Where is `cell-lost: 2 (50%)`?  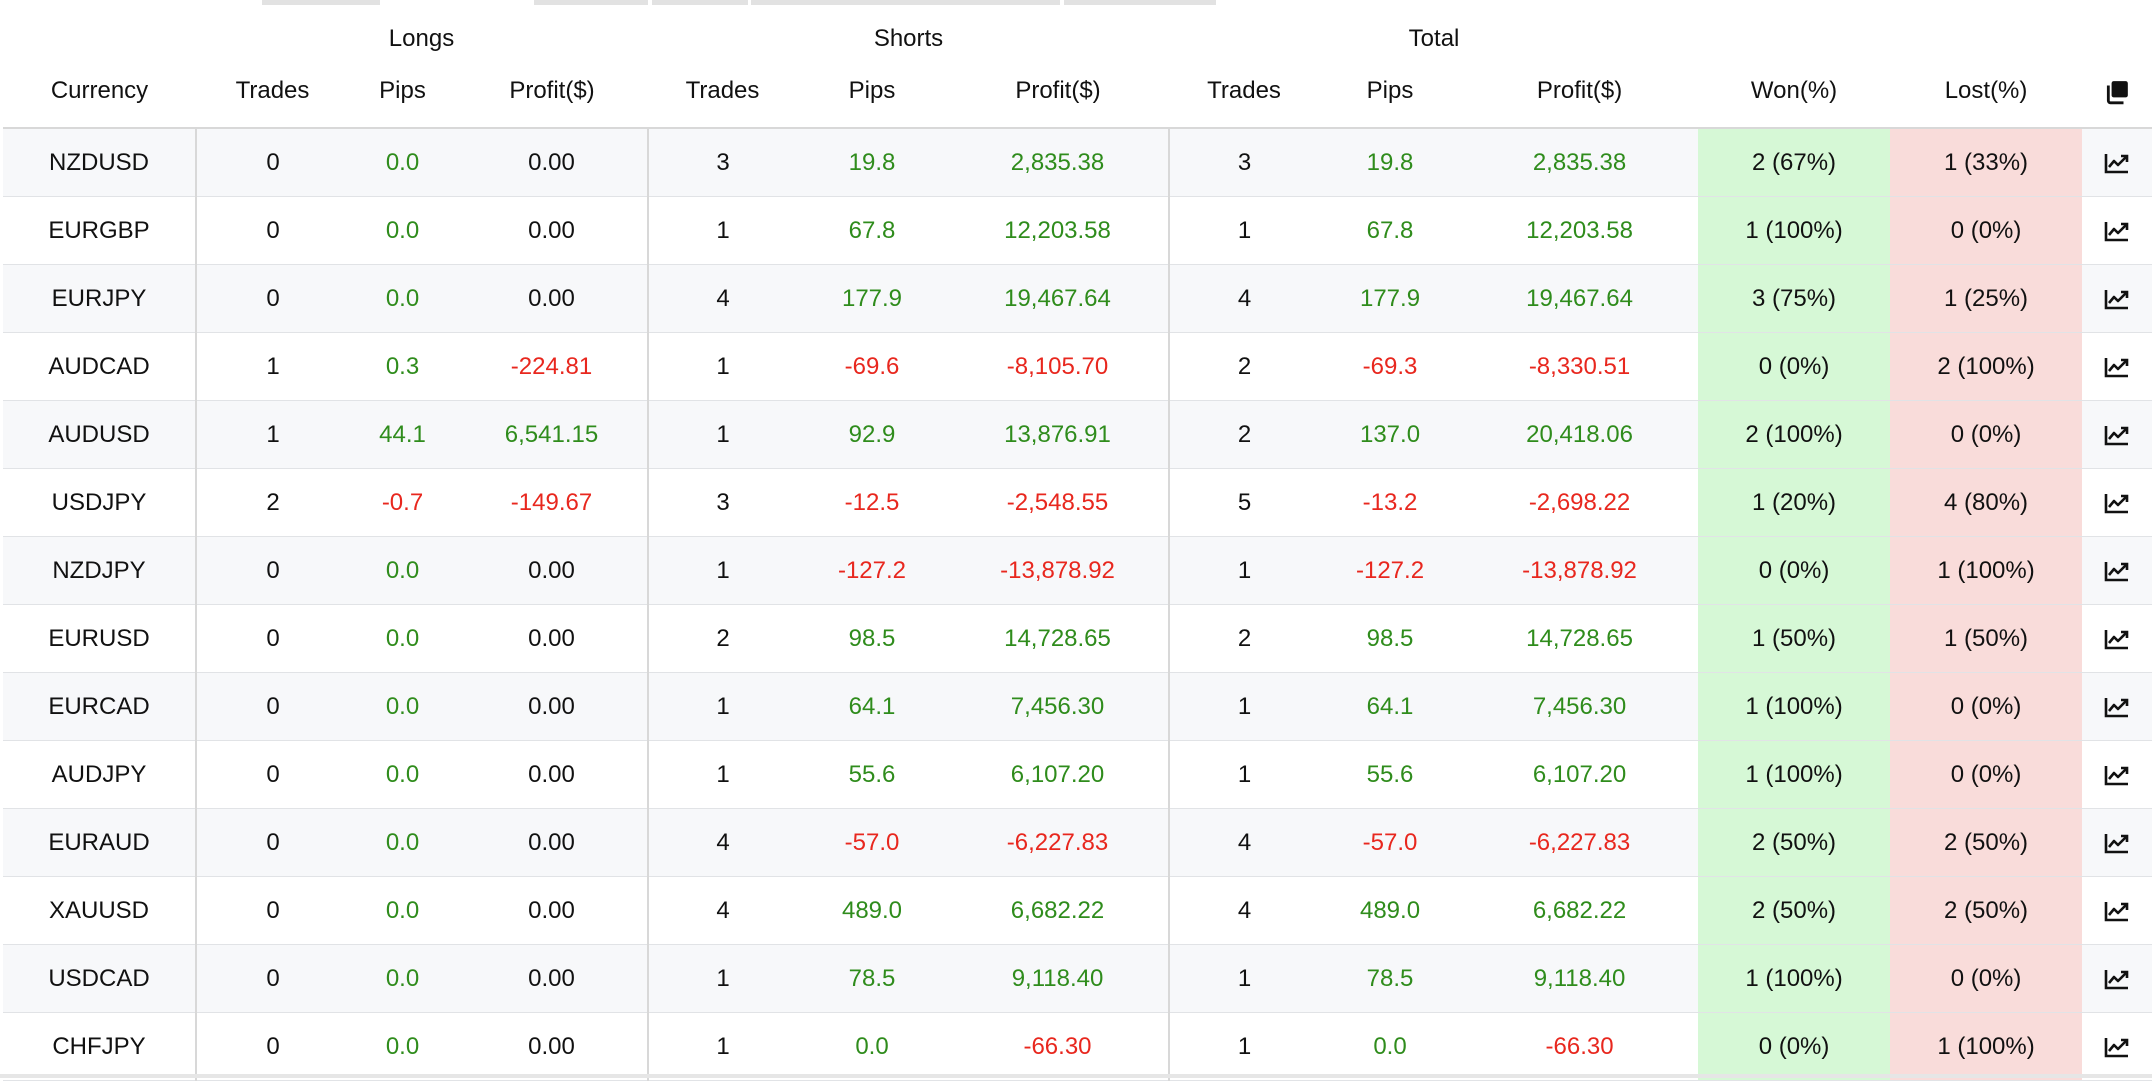
cell-lost: 2 (50%) is located at coordinates (1986, 842).